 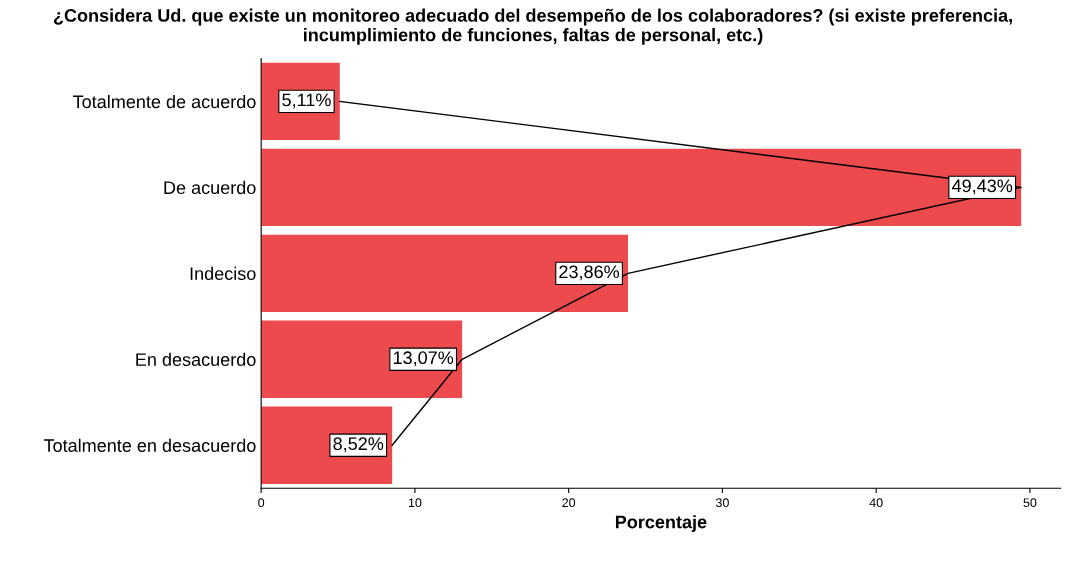 What do you see at coordinates (876, 503) in the screenshot?
I see `x-tick-label: 40` at bounding box center [876, 503].